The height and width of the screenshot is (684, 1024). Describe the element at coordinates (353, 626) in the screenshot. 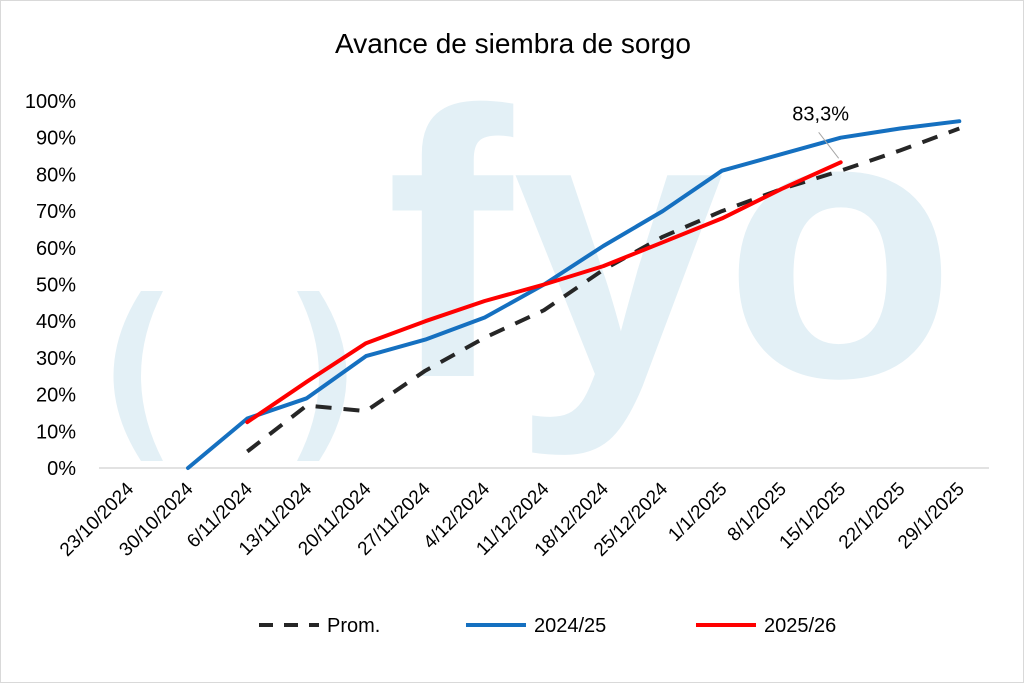

I see `legend-label: Prom.` at that location.